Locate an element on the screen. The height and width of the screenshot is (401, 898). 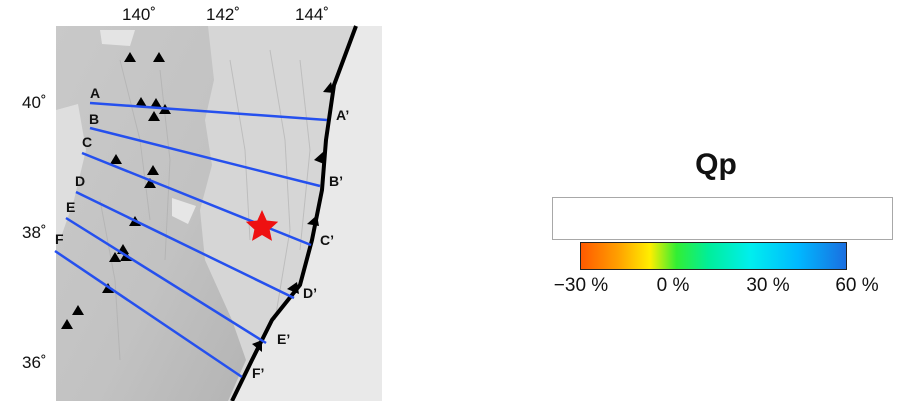
trench-teeth is located at coordinates (293, 217).